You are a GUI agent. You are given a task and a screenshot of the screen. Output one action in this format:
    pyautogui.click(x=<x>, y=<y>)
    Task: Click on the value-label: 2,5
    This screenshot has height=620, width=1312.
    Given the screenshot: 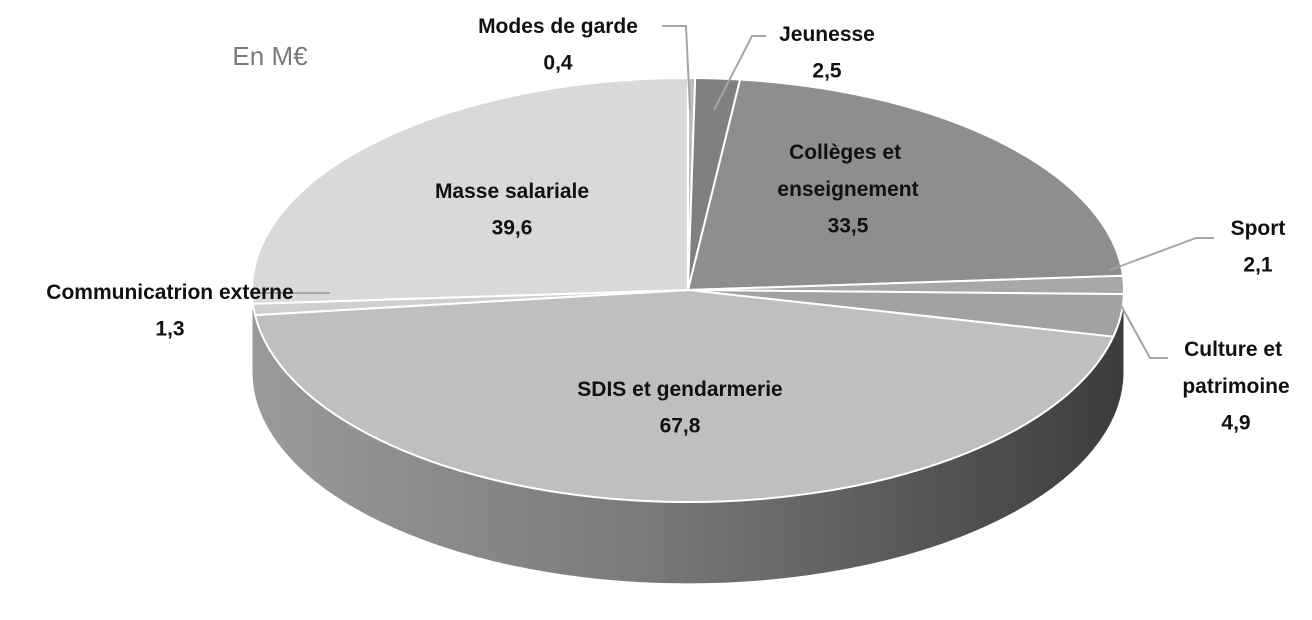 What is the action you would take?
    pyautogui.click(x=827, y=71)
    